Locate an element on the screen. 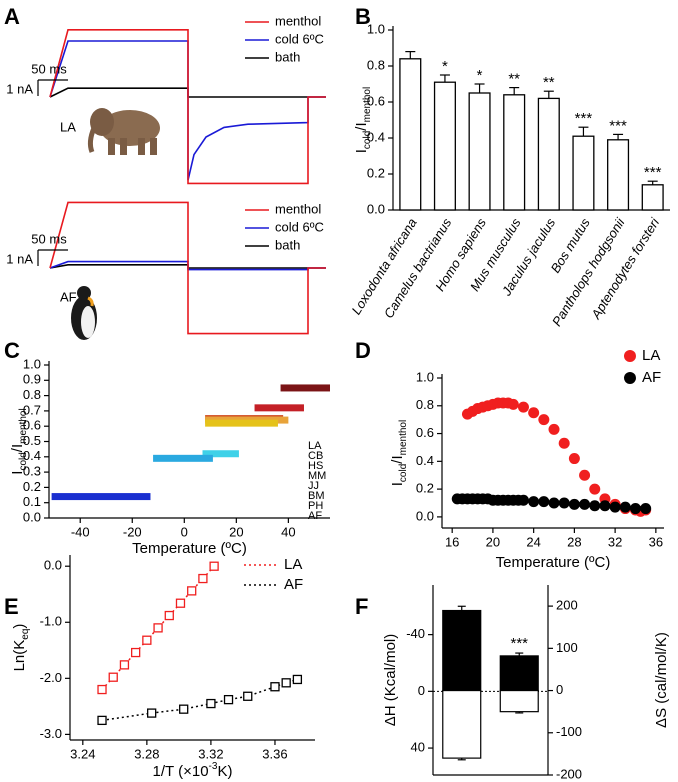 Image resolution: width=678 pixels, height=782 pixels. y-tick-label: 200 is located at coordinates (567, 605).